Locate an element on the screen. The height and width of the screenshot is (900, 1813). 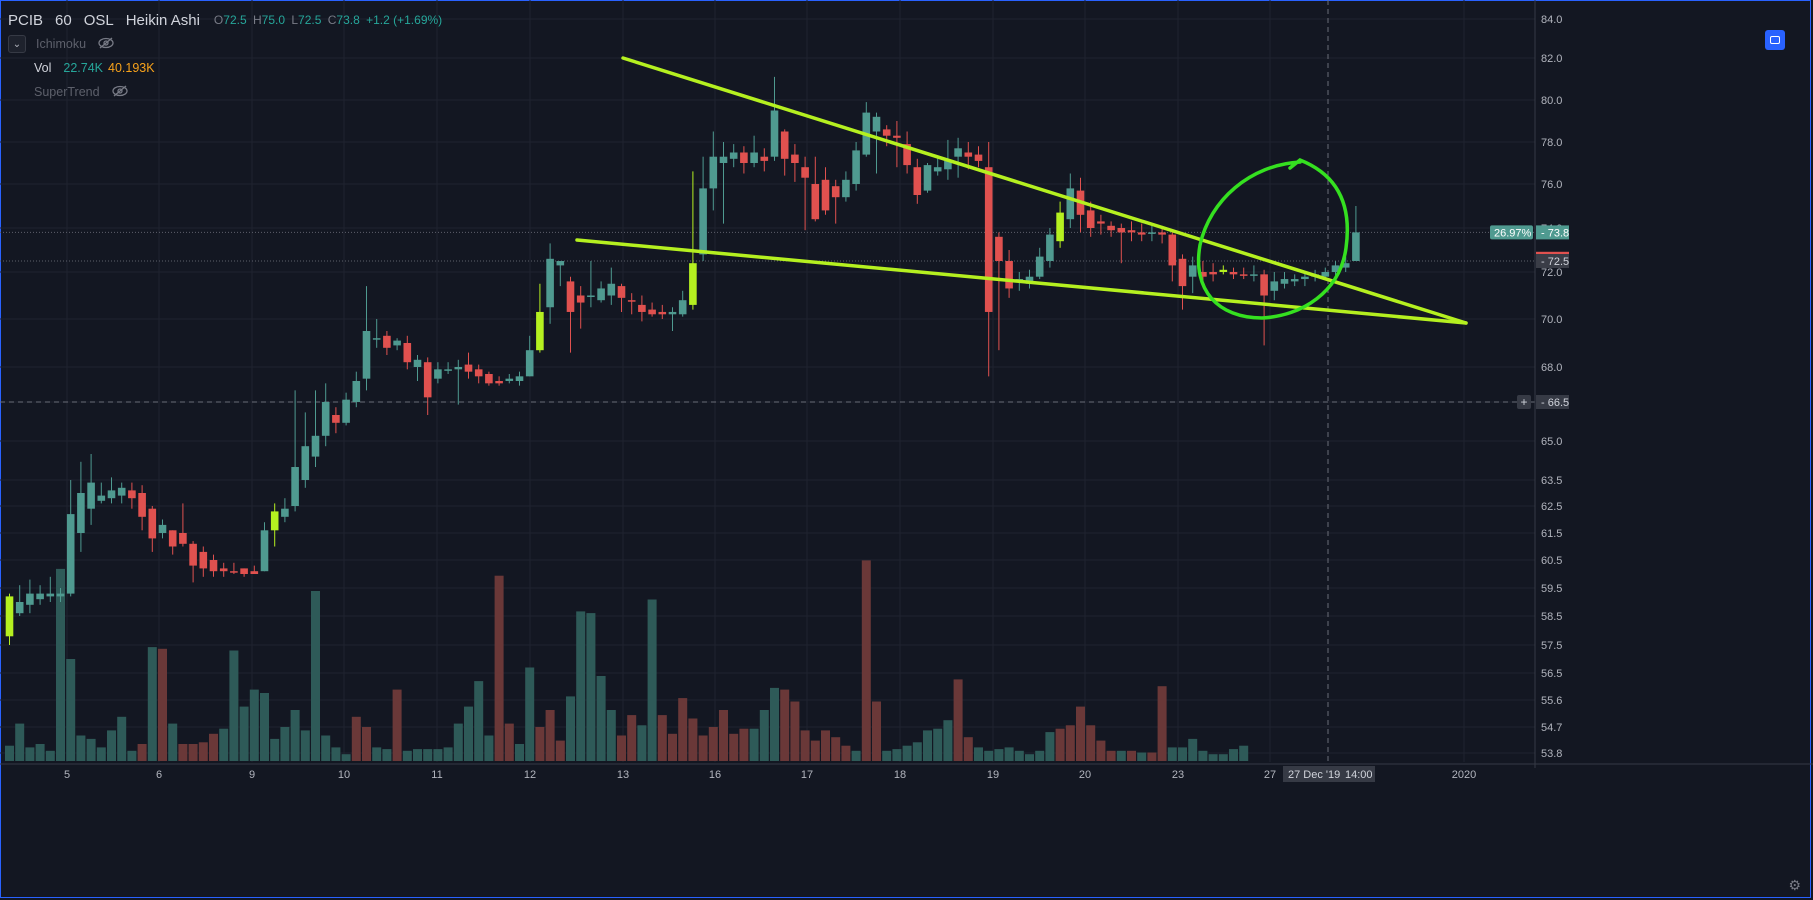
low-label: L is located at coordinates (295, 20).